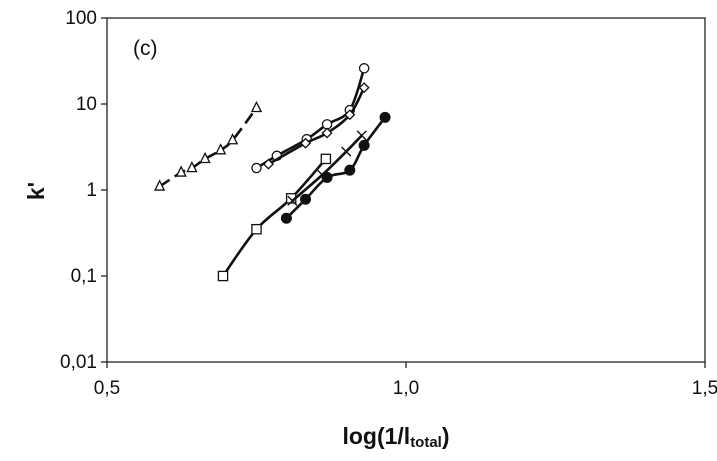 The height and width of the screenshot is (461, 717). I want to click on x-axis-title-main: log(1/l, so click(376, 436).